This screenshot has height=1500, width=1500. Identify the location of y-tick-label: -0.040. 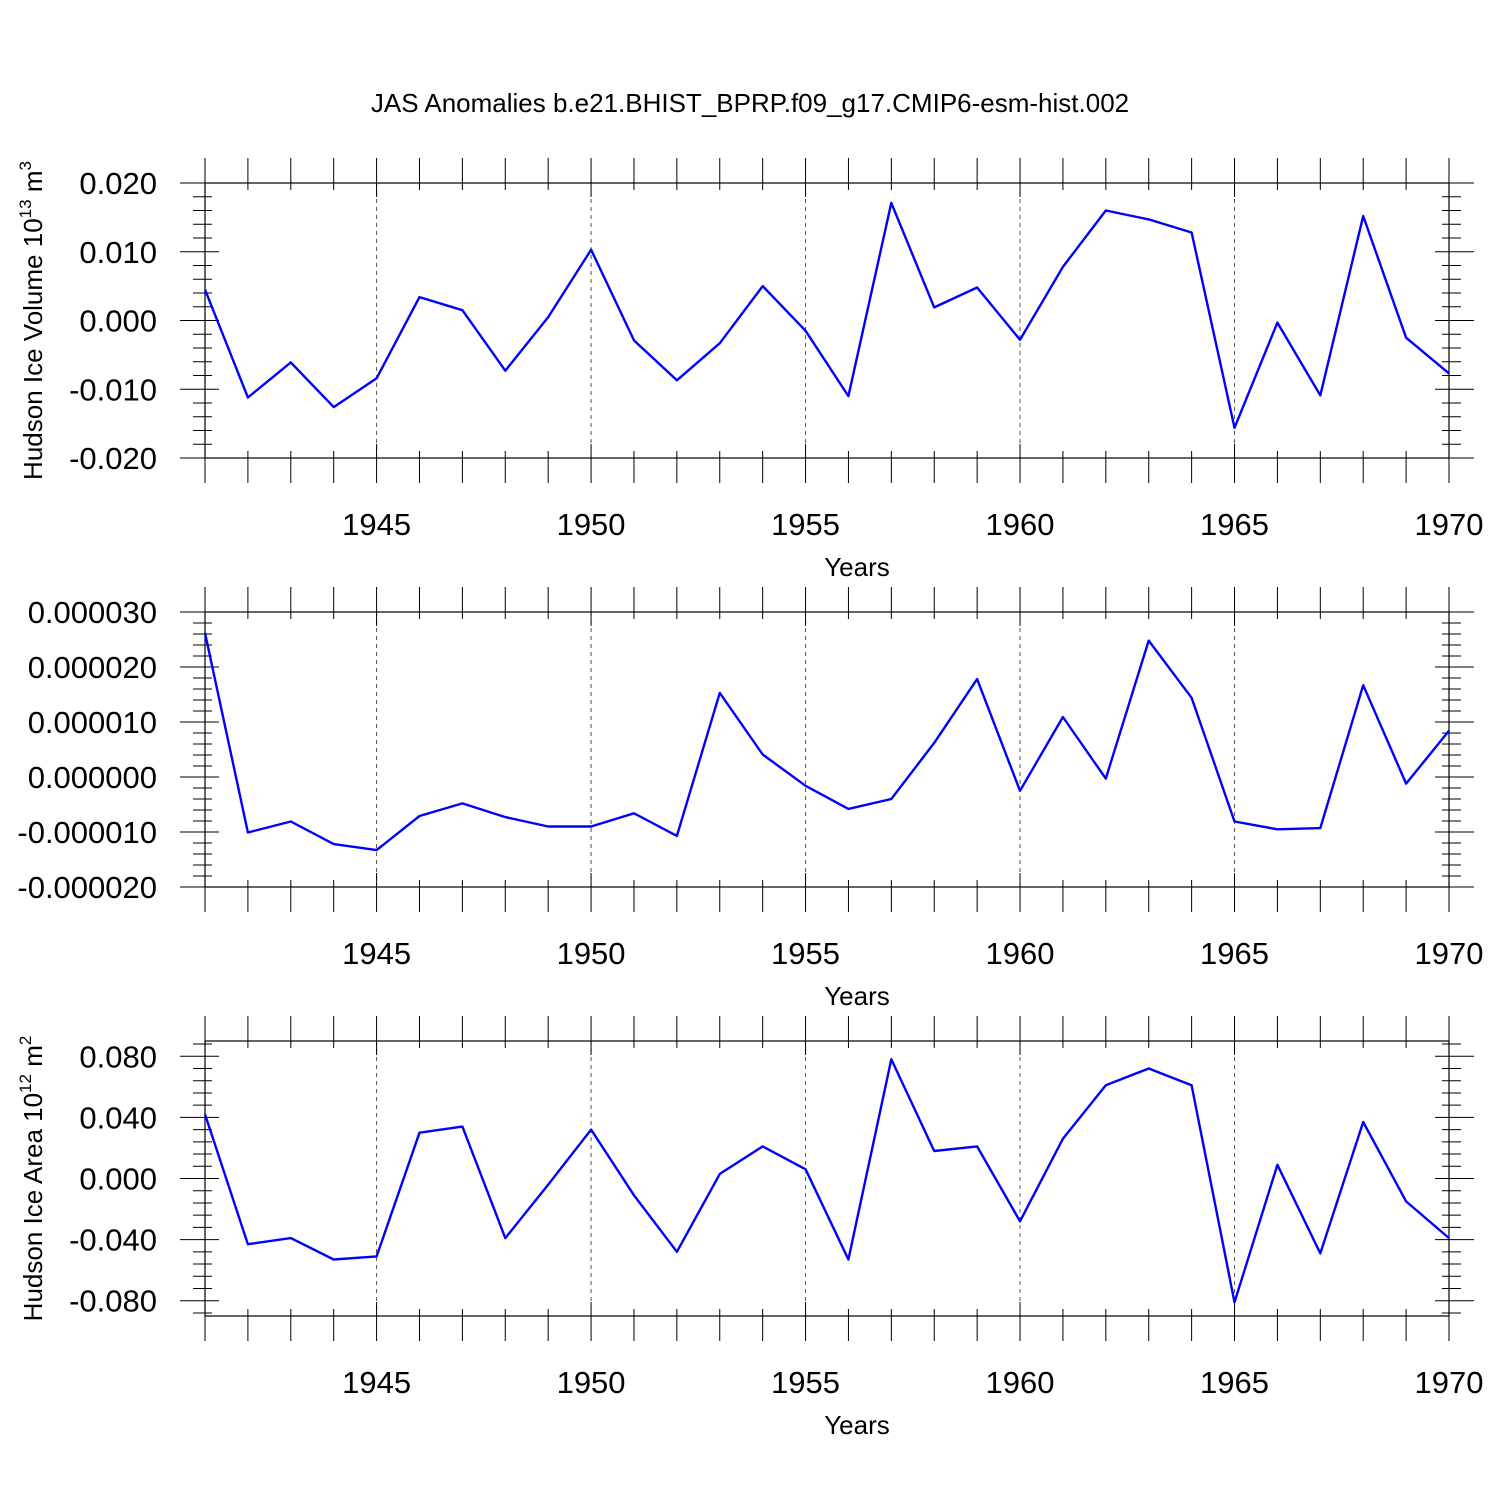
(113, 1240).